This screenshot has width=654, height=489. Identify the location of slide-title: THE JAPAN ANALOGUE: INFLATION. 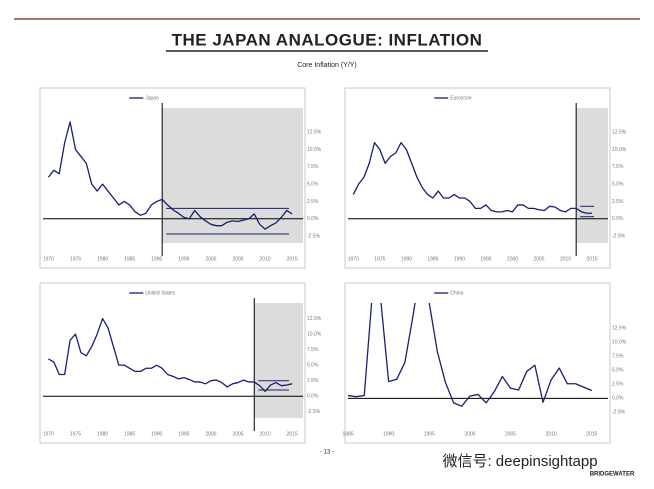
(327, 39).